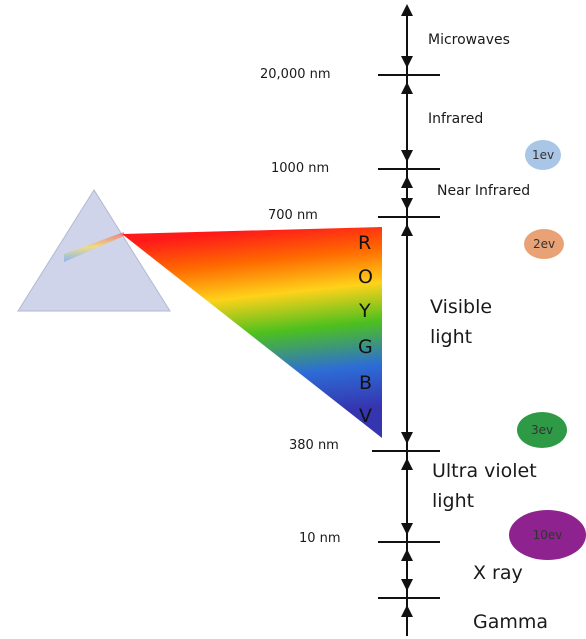 The image size is (586, 639). I want to click on spectrum-letter-r: R, so click(365, 243).